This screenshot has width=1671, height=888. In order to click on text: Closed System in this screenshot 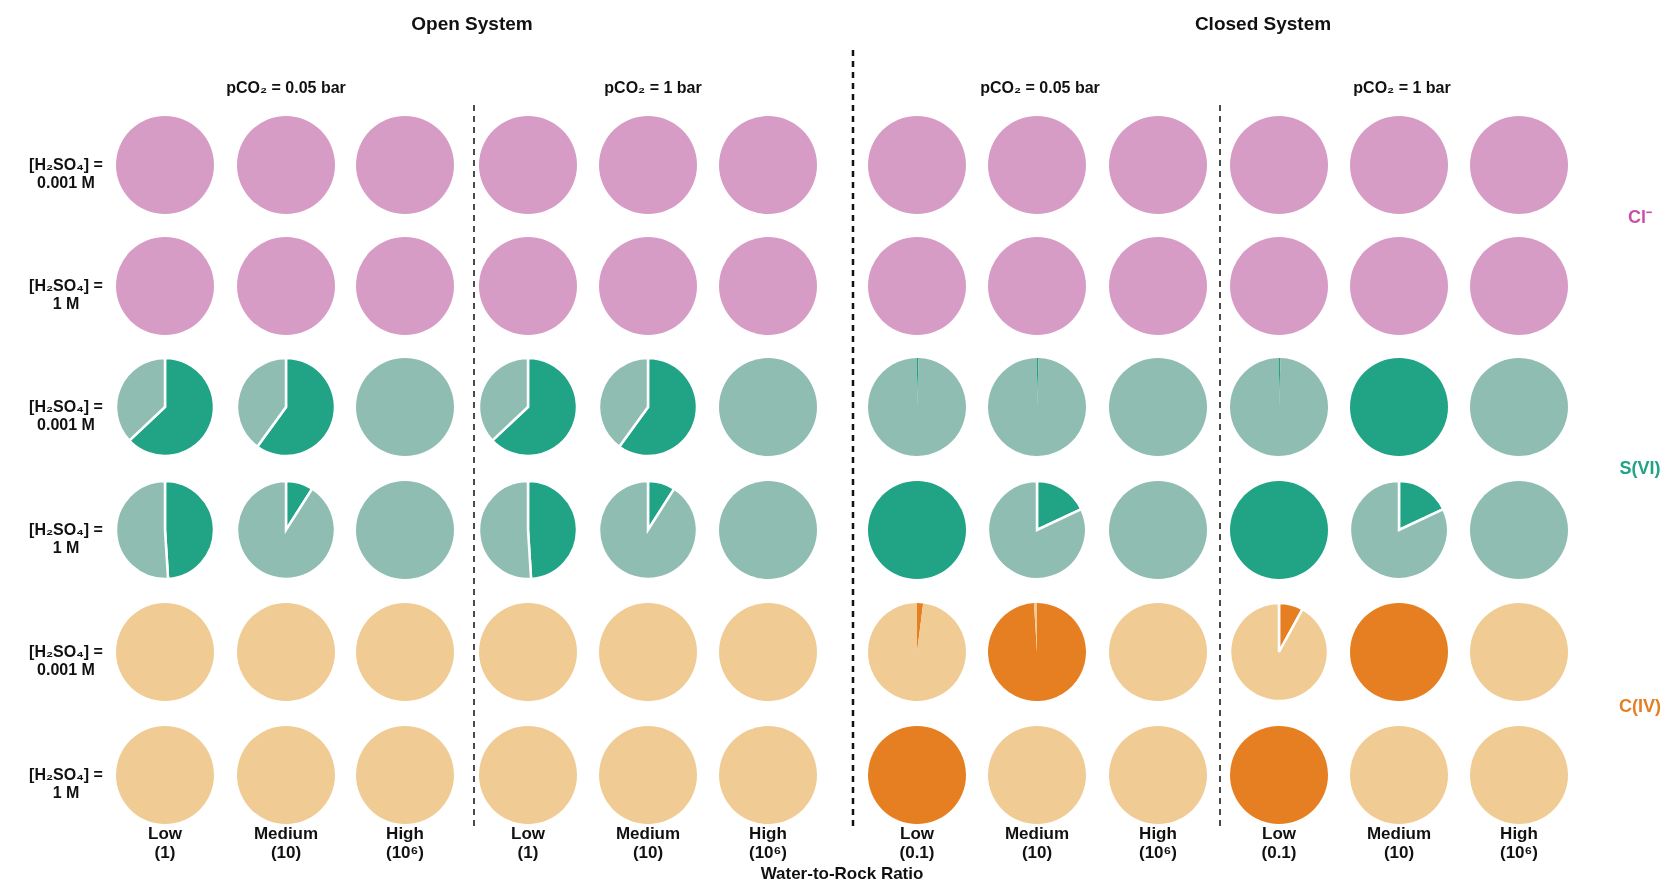, I will do `click(1263, 23)`.